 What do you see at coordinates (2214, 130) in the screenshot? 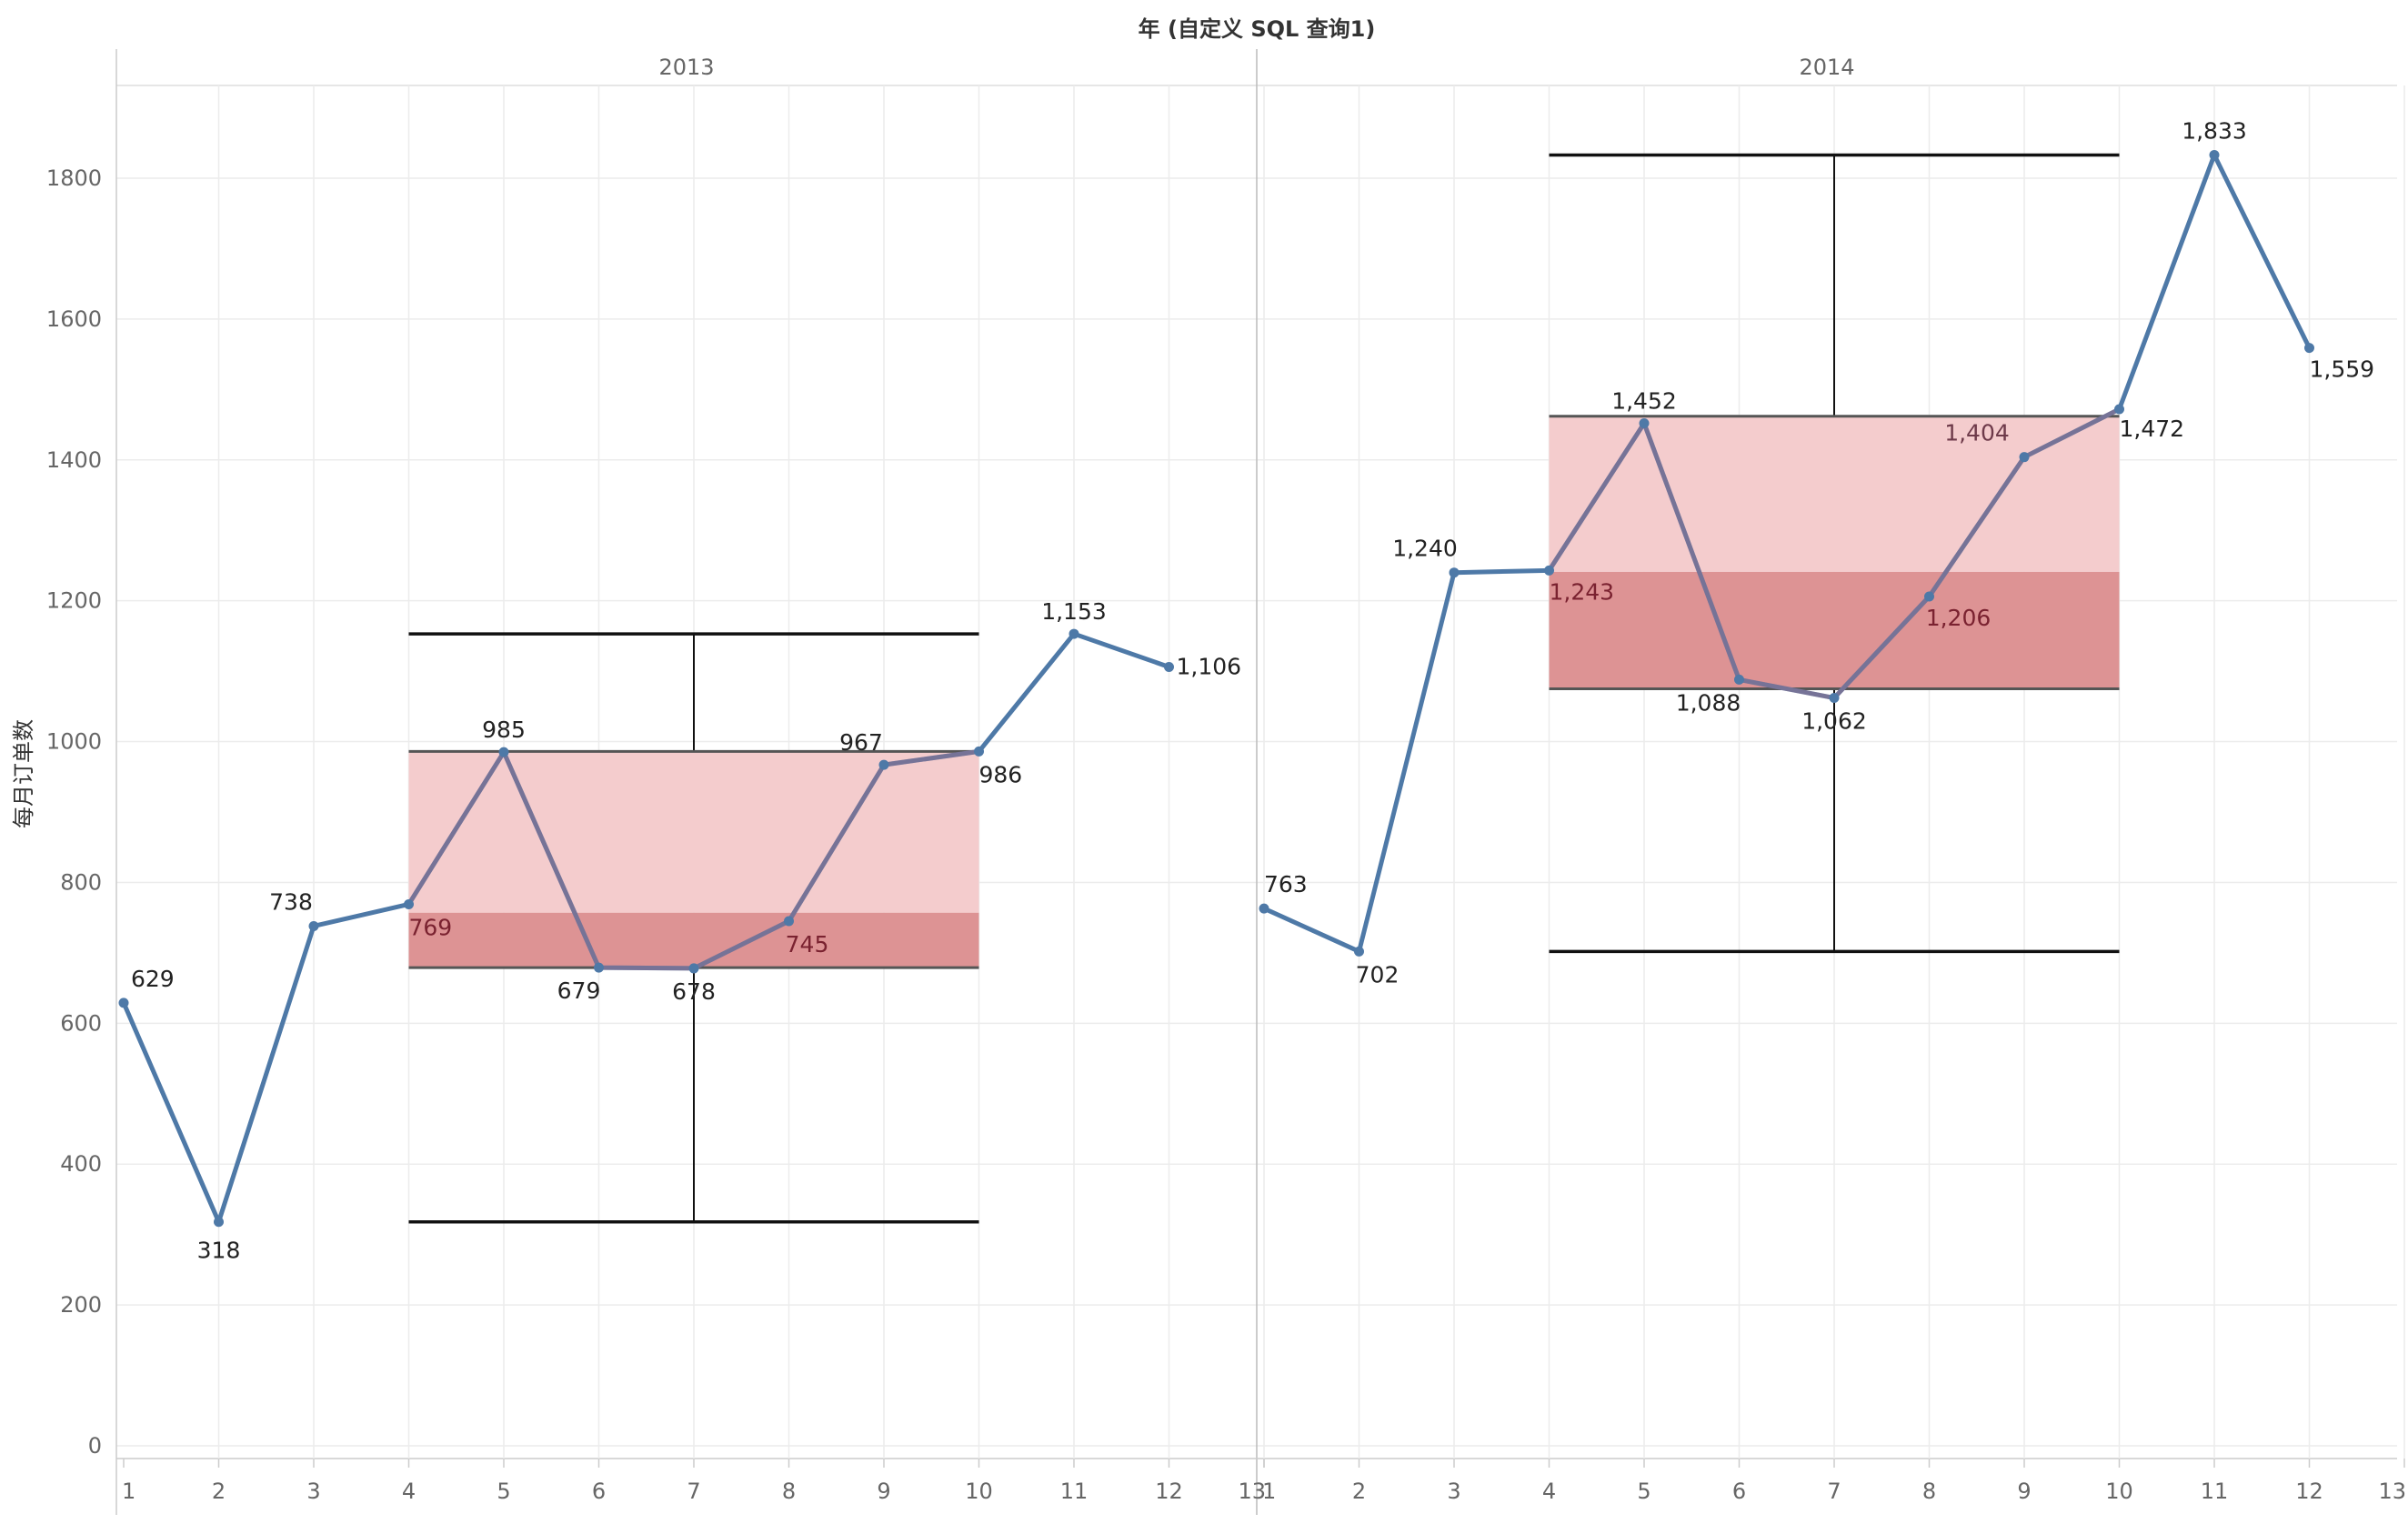
I see `data-label: 1,833` at bounding box center [2214, 130].